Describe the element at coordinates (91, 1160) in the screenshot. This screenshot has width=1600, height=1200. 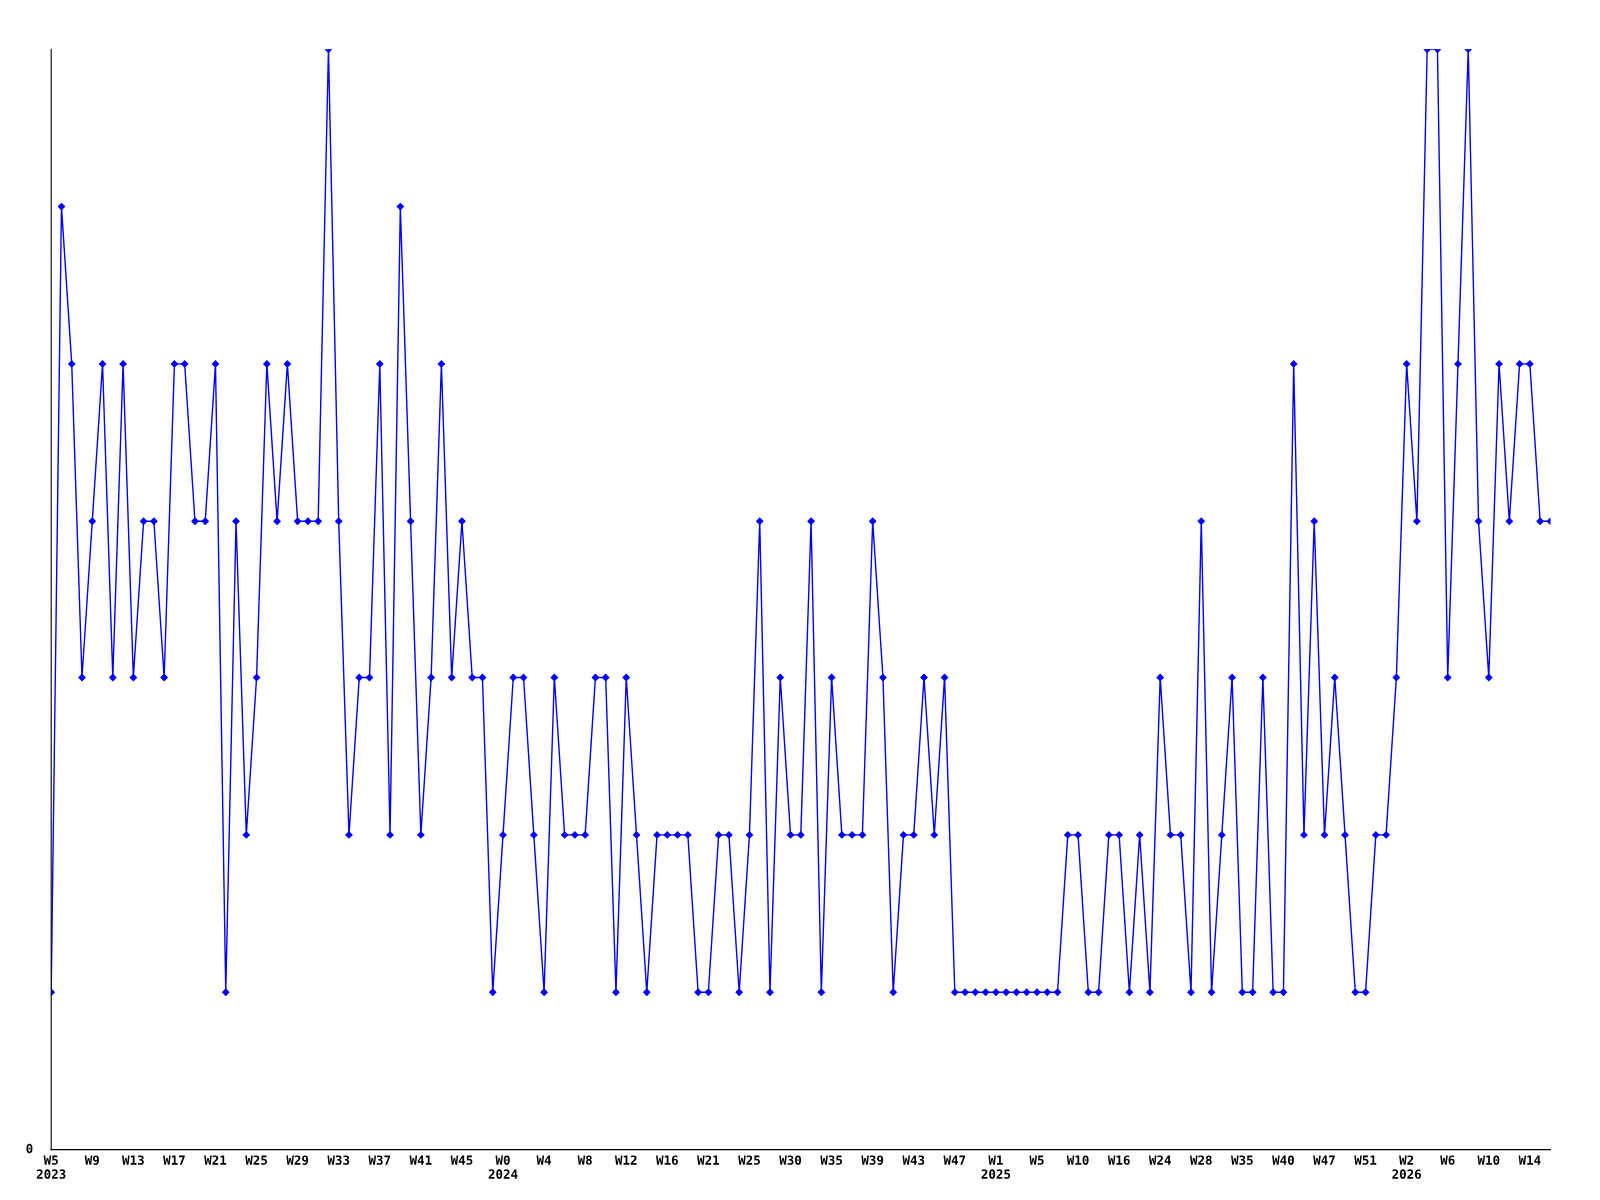
I see `x-tick-label: W9` at that location.